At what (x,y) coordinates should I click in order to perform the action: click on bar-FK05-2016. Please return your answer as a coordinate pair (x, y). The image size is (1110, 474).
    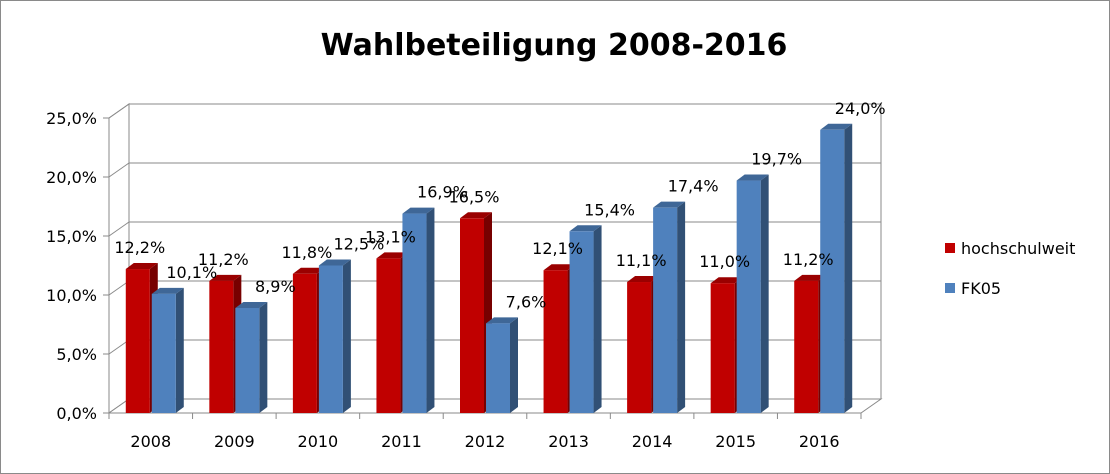
    Looking at the image, I should click on (836, 268).